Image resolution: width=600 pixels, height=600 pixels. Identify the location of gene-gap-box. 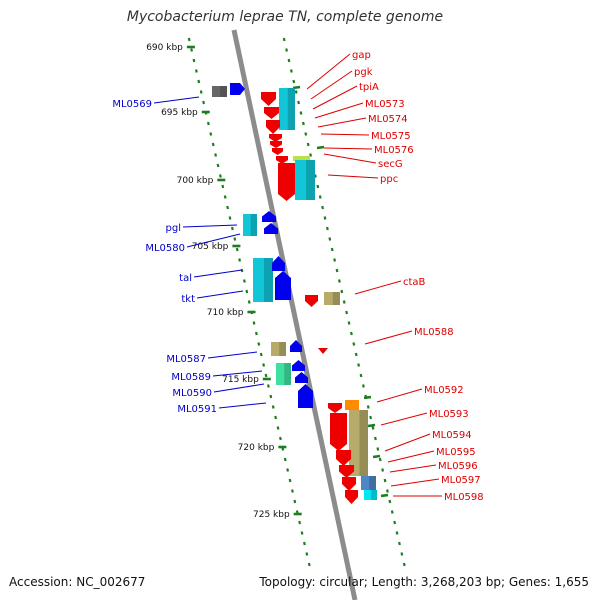
(287, 109).